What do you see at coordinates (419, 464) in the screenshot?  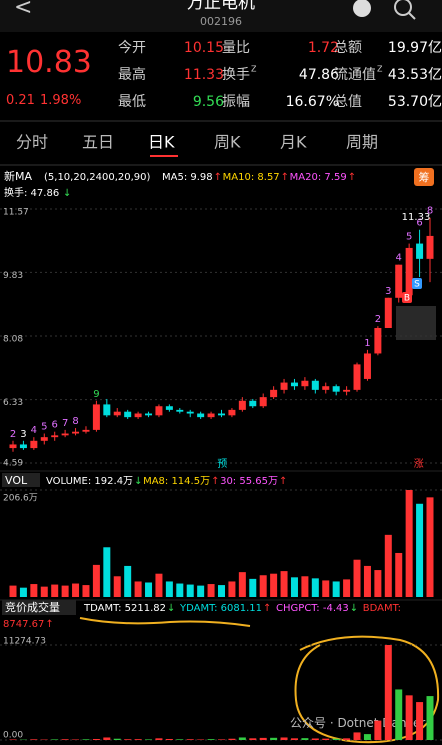 I see `bottom-mark: 涨` at bounding box center [419, 464].